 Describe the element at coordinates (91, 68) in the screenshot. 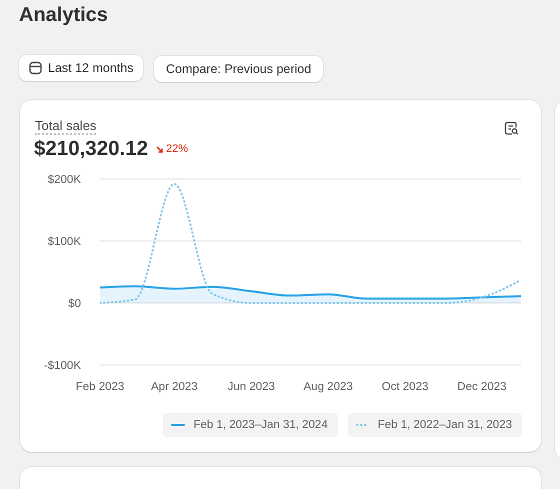

I see `text: Last 12 months` at that location.